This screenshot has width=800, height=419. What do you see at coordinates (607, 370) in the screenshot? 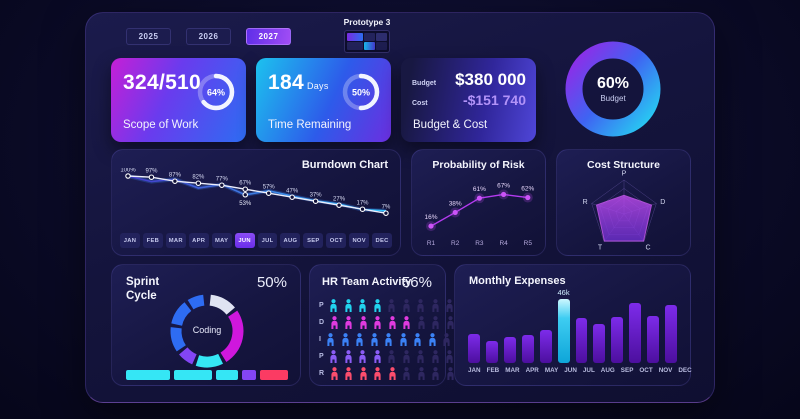
I see `expense-month-label: AUG` at bounding box center [607, 370].